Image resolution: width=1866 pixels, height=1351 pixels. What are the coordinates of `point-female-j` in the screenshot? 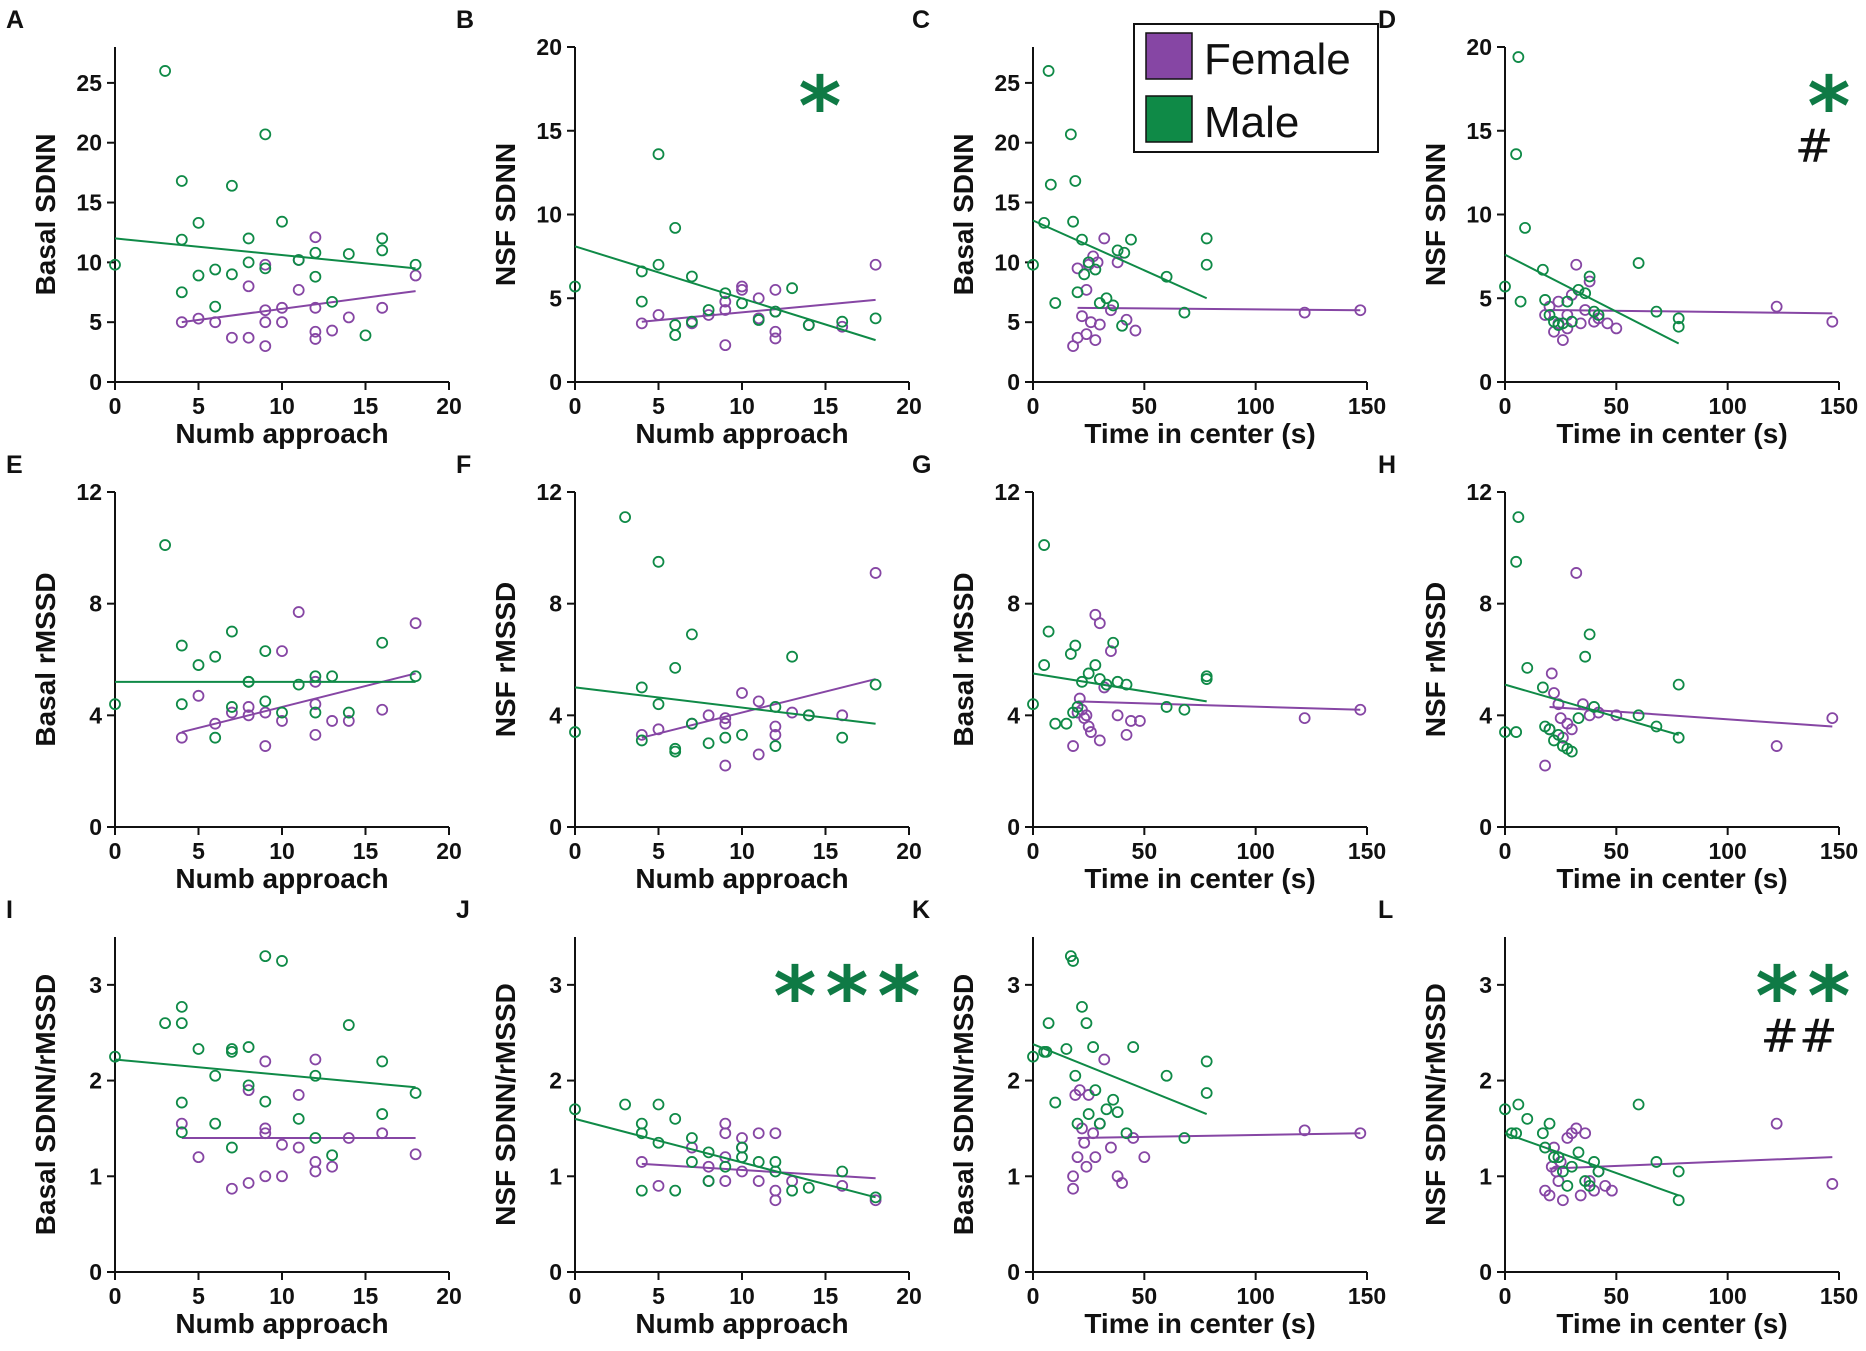 It's located at (775, 1190).